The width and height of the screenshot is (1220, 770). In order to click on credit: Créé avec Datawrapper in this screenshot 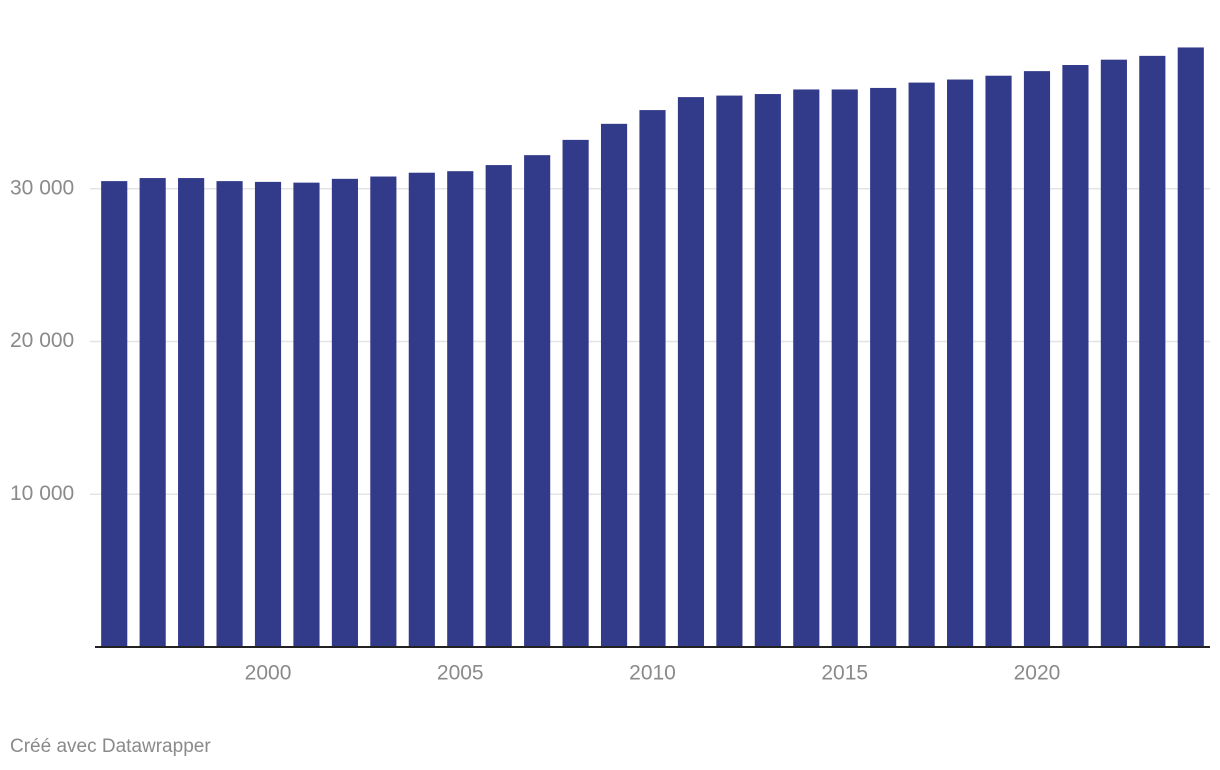, I will do `click(110, 746)`.